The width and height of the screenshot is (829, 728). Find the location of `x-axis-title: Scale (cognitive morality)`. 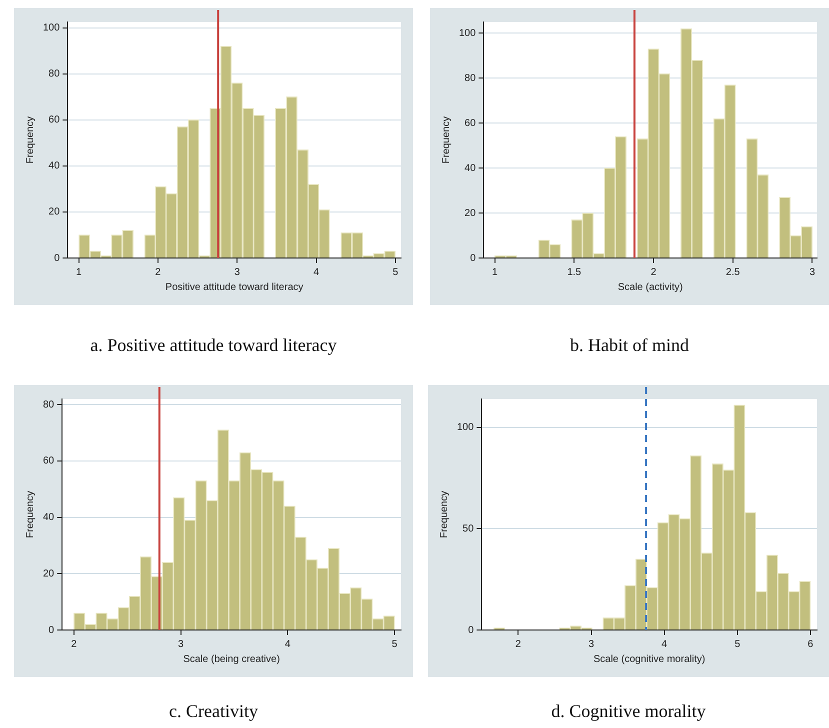

x-axis-title: Scale (cognitive morality) is located at coordinates (649, 659).